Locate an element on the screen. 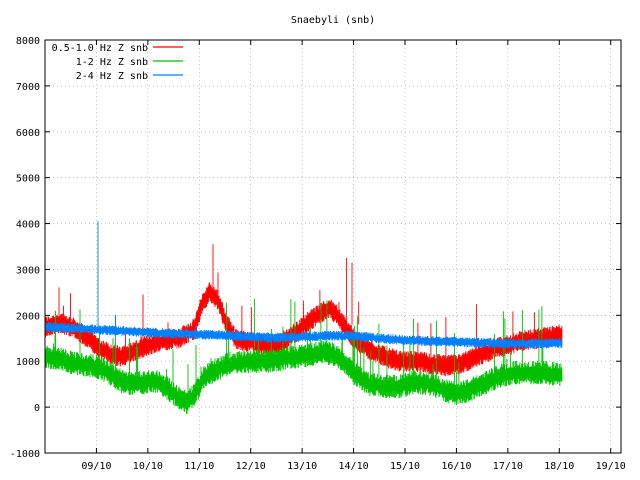 This screenshot has height=480, width=640. x-tick-label: 17/10 is located at coordinates (508, 466).